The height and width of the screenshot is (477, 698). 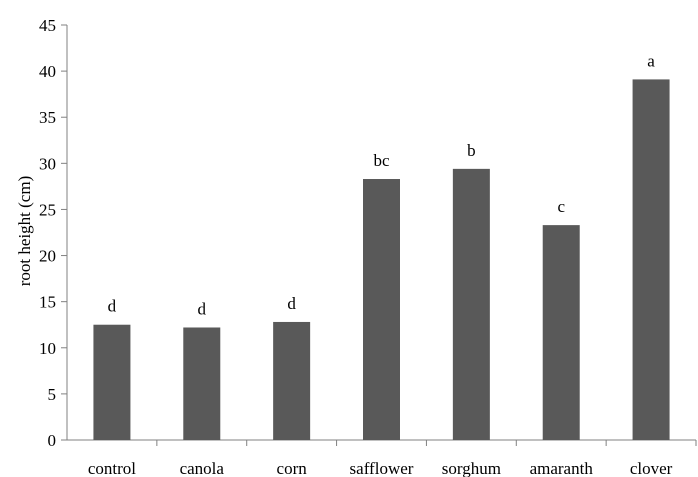 What do you see at coordinates (292, 468) in the screenshot?
I see `x-tick-label-corn: corn` at bounding box center [292, 468].